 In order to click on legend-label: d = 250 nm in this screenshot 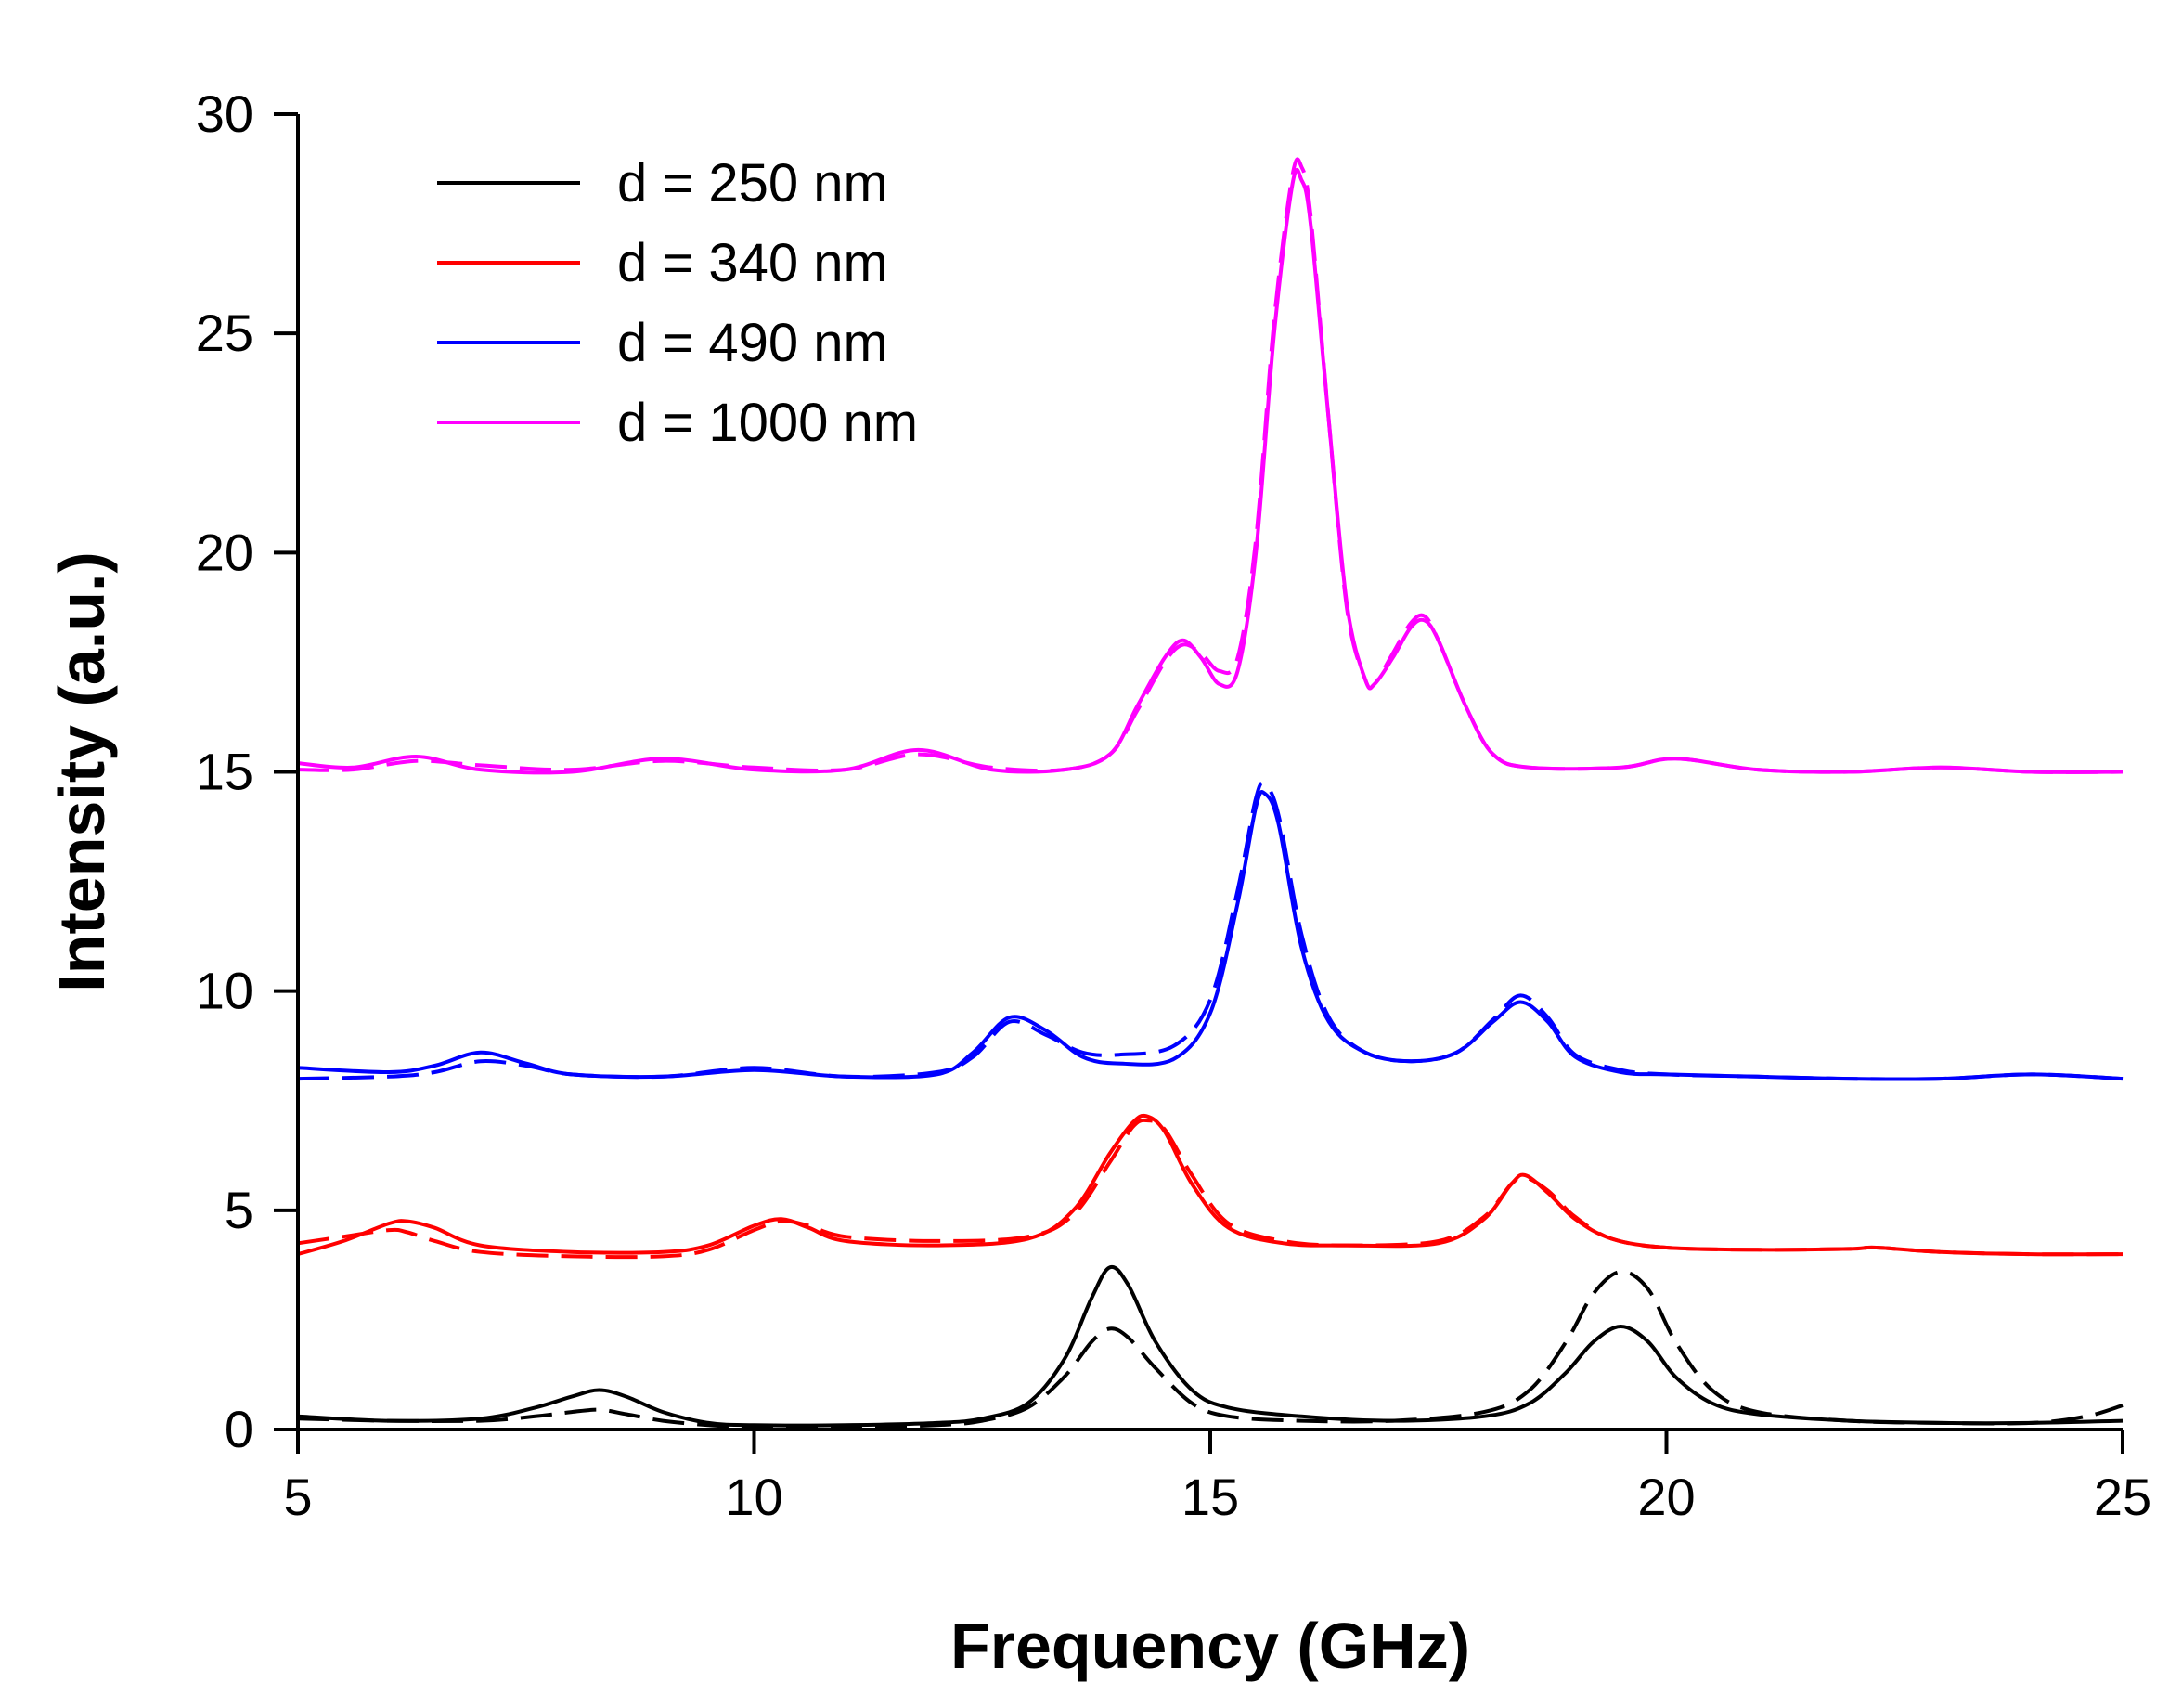, I will do `click(752, 184)`.